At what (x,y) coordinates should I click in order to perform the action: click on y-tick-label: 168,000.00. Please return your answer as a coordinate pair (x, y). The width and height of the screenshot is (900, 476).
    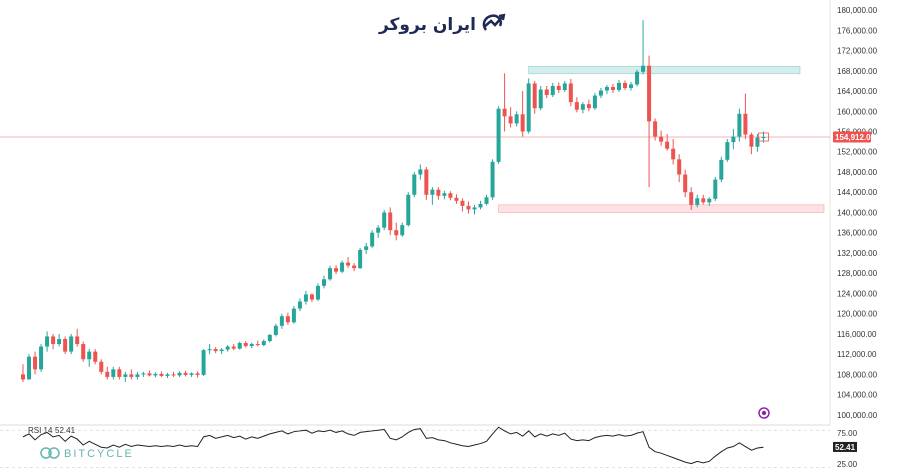
    Looking at the image, I should click on (857, 71).